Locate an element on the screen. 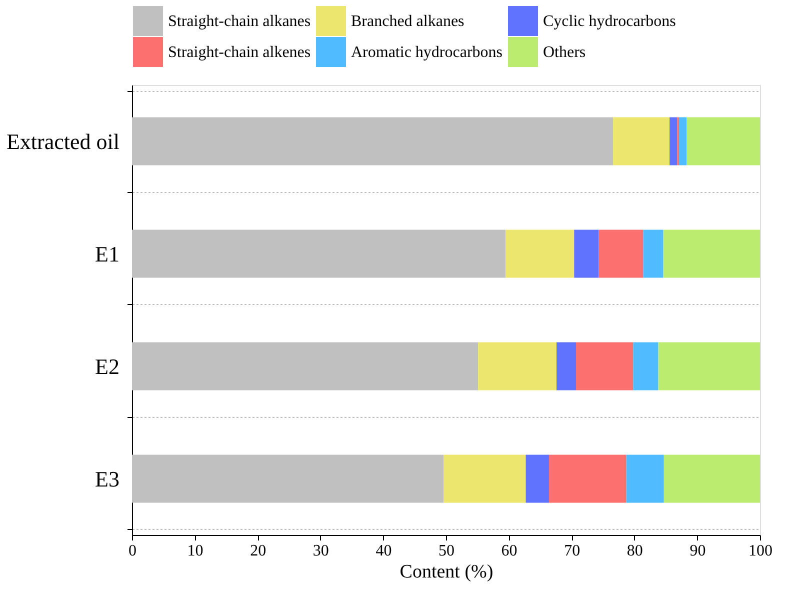  x-tick-label: 90 is located at coordinates (698, 551).